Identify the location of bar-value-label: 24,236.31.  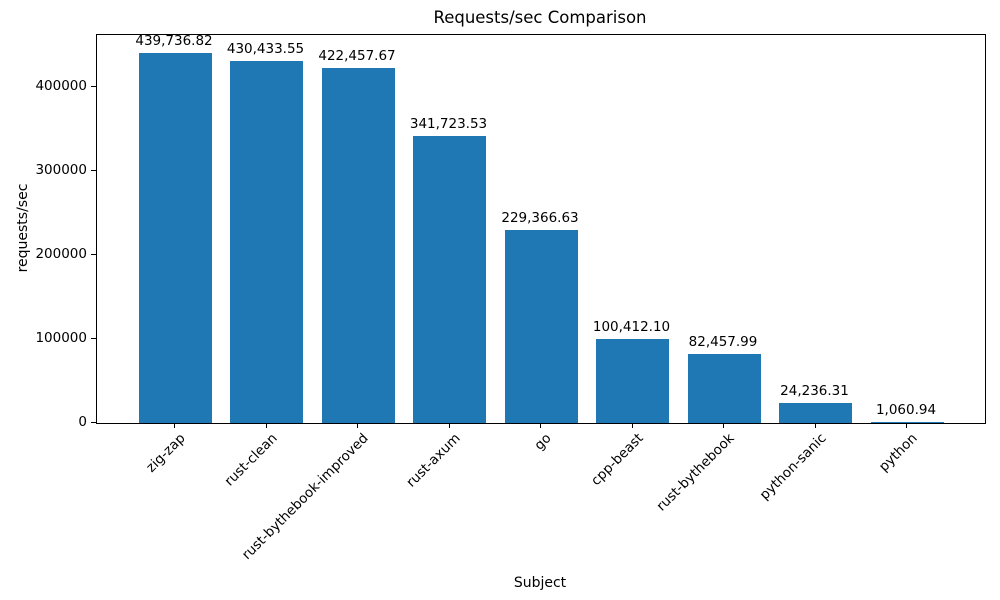
(814, 390).